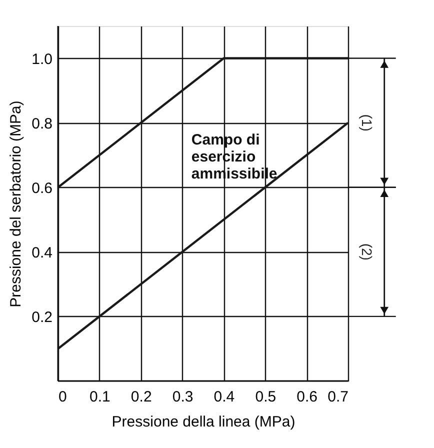  What do you see at coordinates (42, 317) in the screenshot?
I see `y-tick-label: 0.2` at bounding box center [42, 317].